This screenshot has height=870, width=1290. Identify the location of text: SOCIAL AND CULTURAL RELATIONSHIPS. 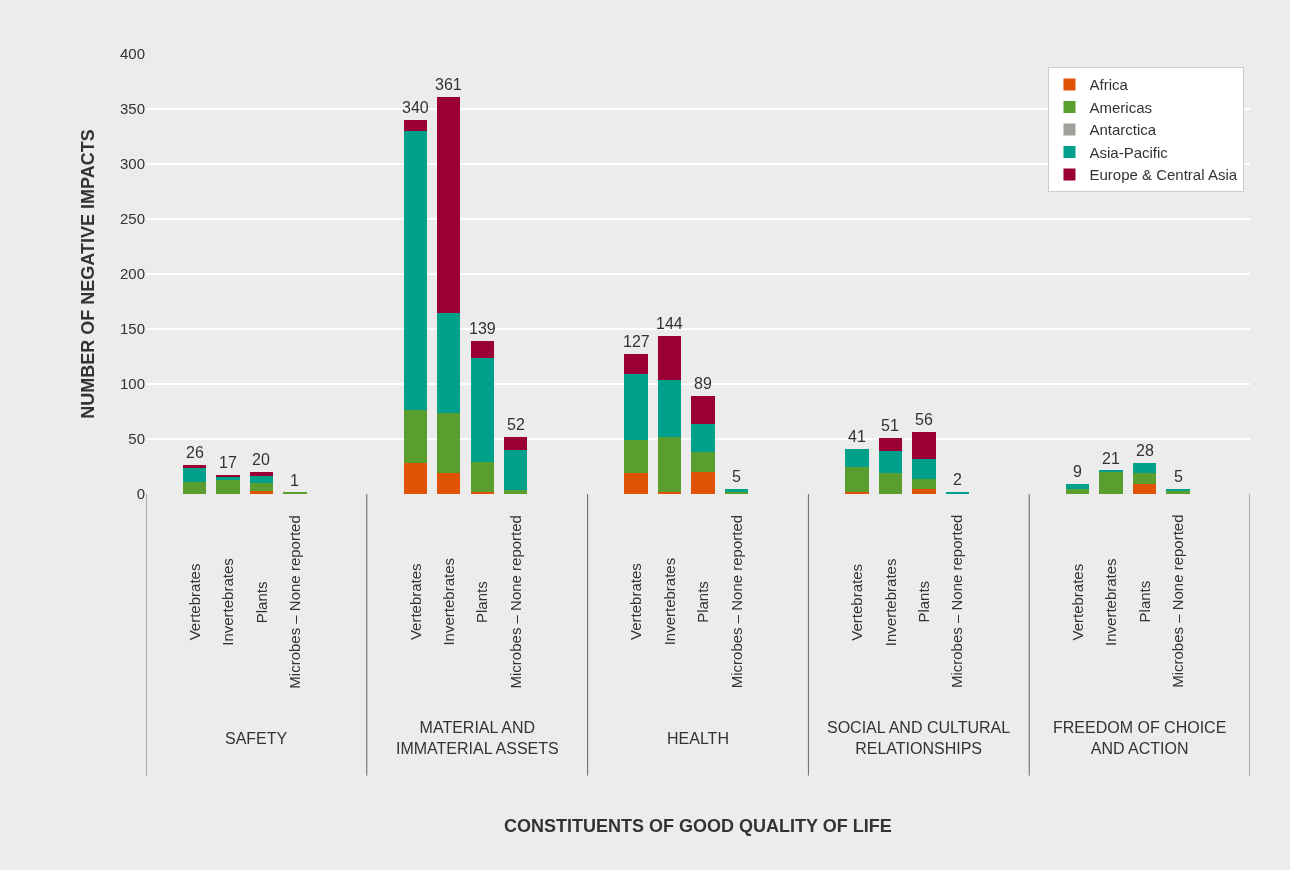
(919, 738).